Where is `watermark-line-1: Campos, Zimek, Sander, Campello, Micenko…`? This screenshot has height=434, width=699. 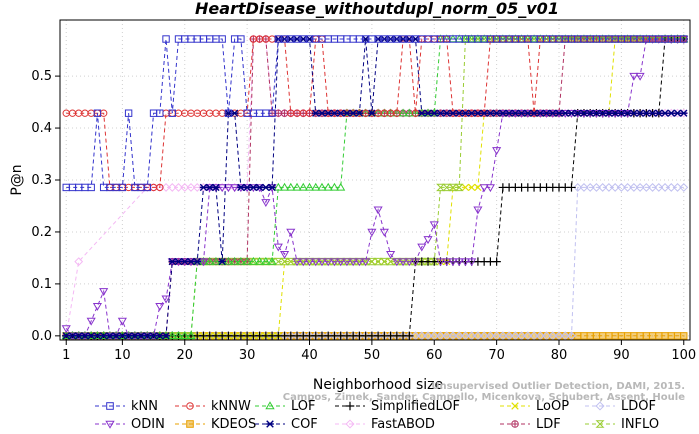 watermark-line-1: Campos, Zimek, Sander, Campello, Micenko… is located at coordinates (484, 397).